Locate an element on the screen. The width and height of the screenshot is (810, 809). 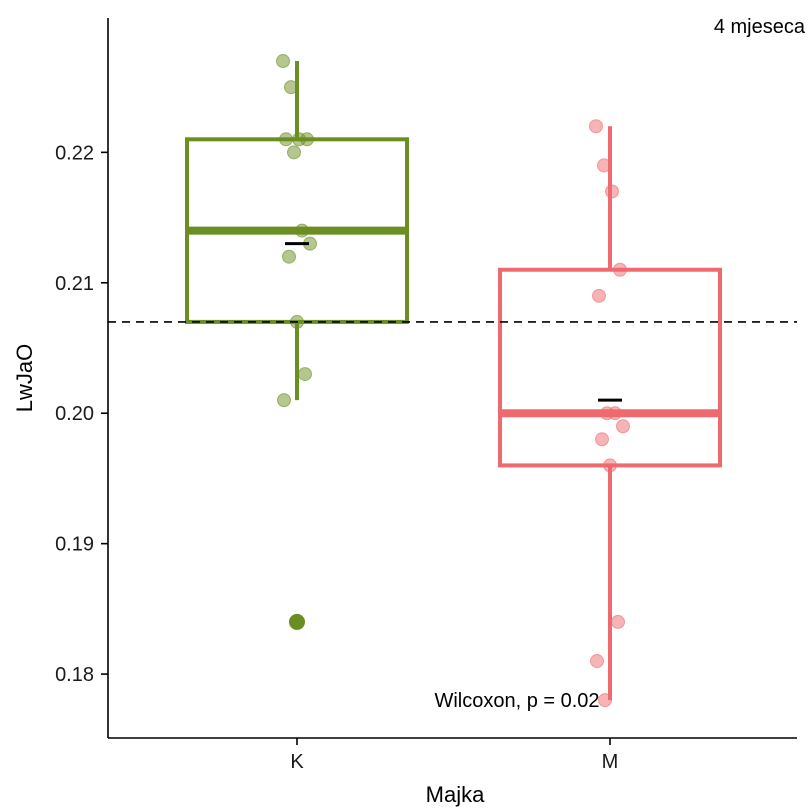
y-tick-label: 0.19 is located at coordinates (74, 545).